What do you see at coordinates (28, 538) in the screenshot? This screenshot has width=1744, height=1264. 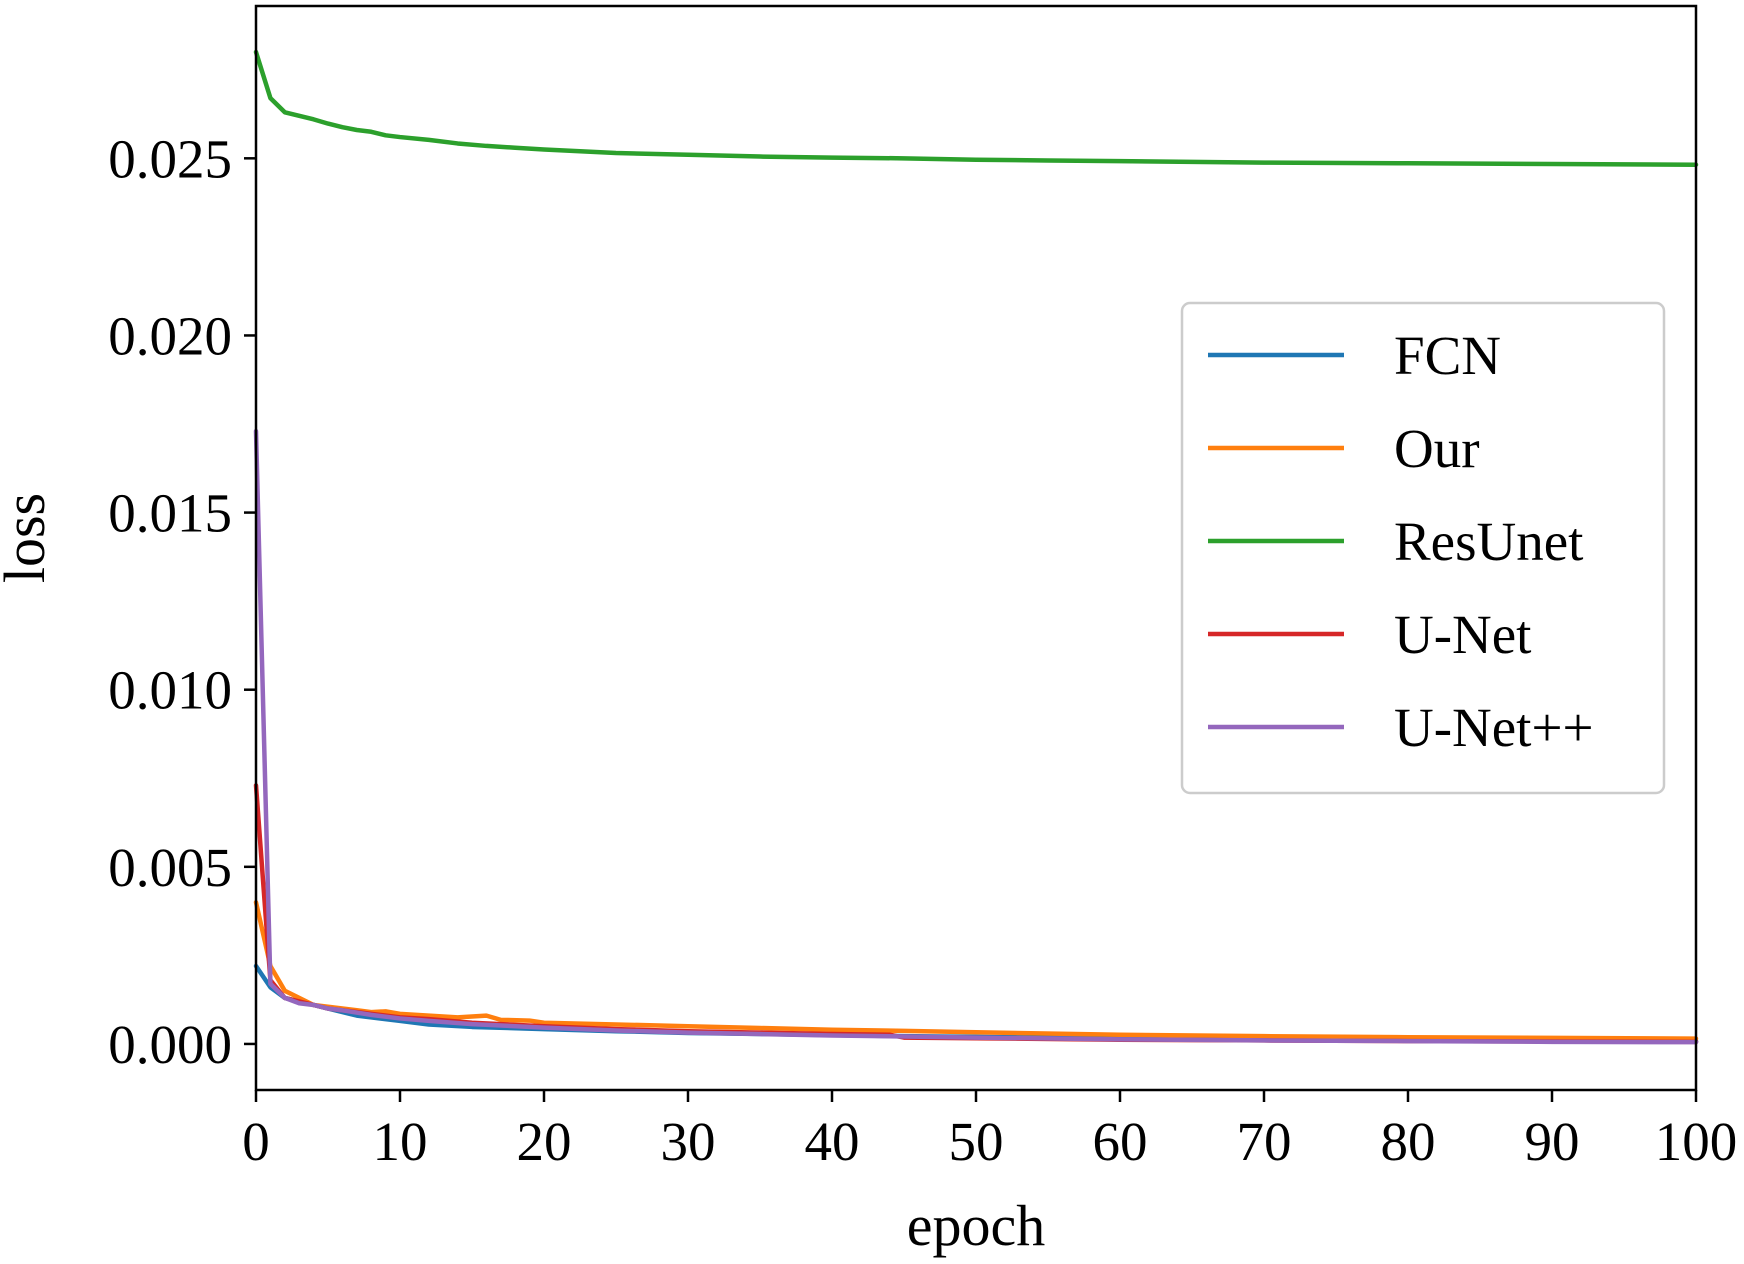 I see `y-axis-label: loss` at bounding box center [28, 538].